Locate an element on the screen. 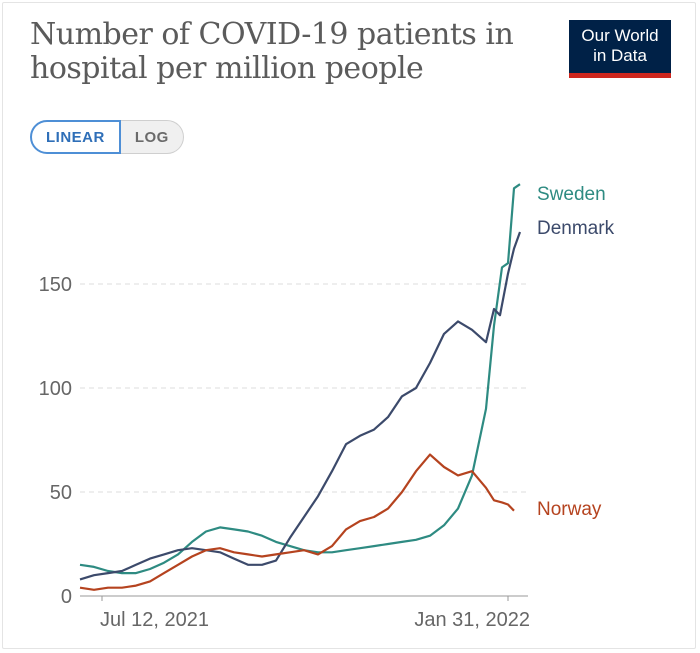 Image resolution: width=700 pixels, height=653 pixels. y-tick-label-100: 100 is located at coordinates (55, 389).